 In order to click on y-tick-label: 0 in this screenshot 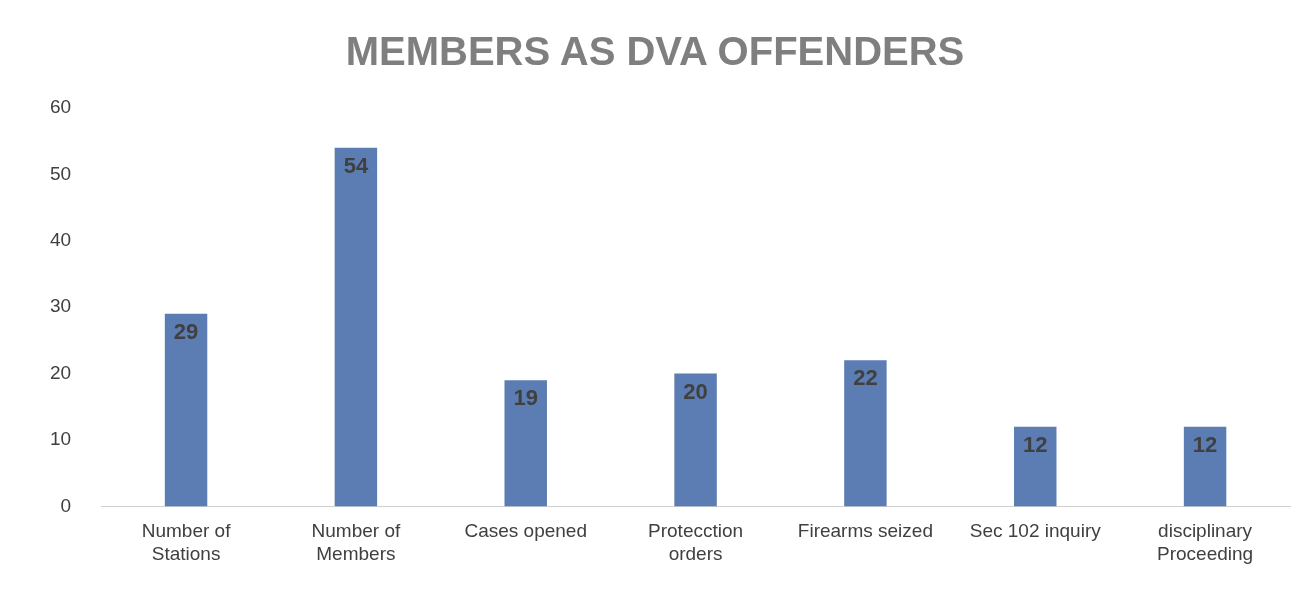, I will do `click(66, 505)`.